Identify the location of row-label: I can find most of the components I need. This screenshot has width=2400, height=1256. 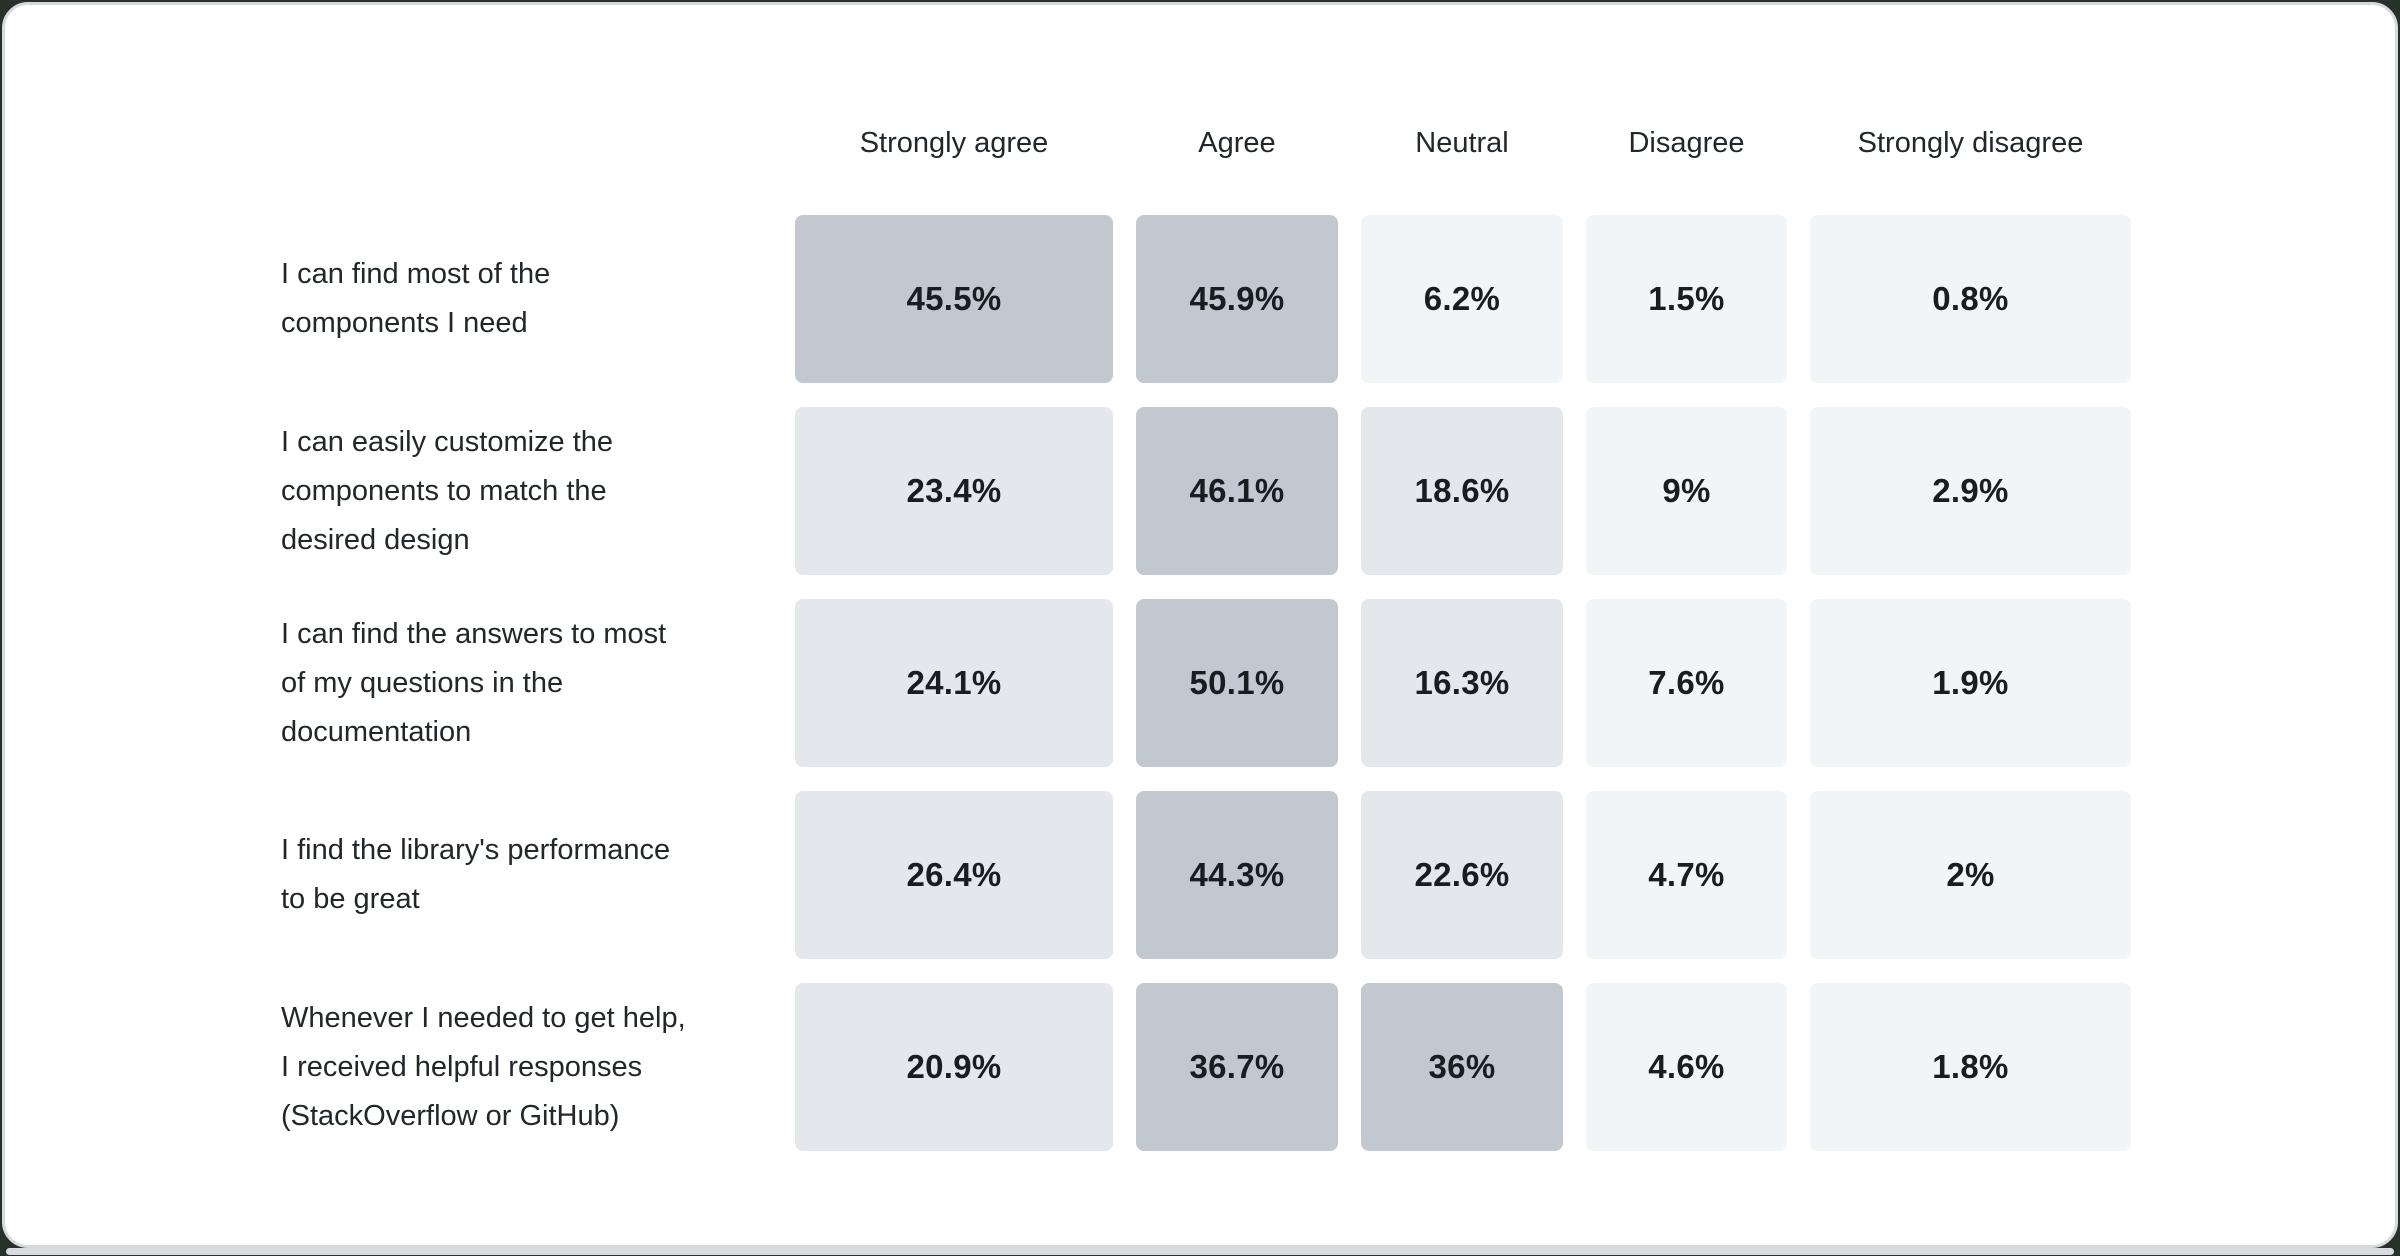
(416, 298).